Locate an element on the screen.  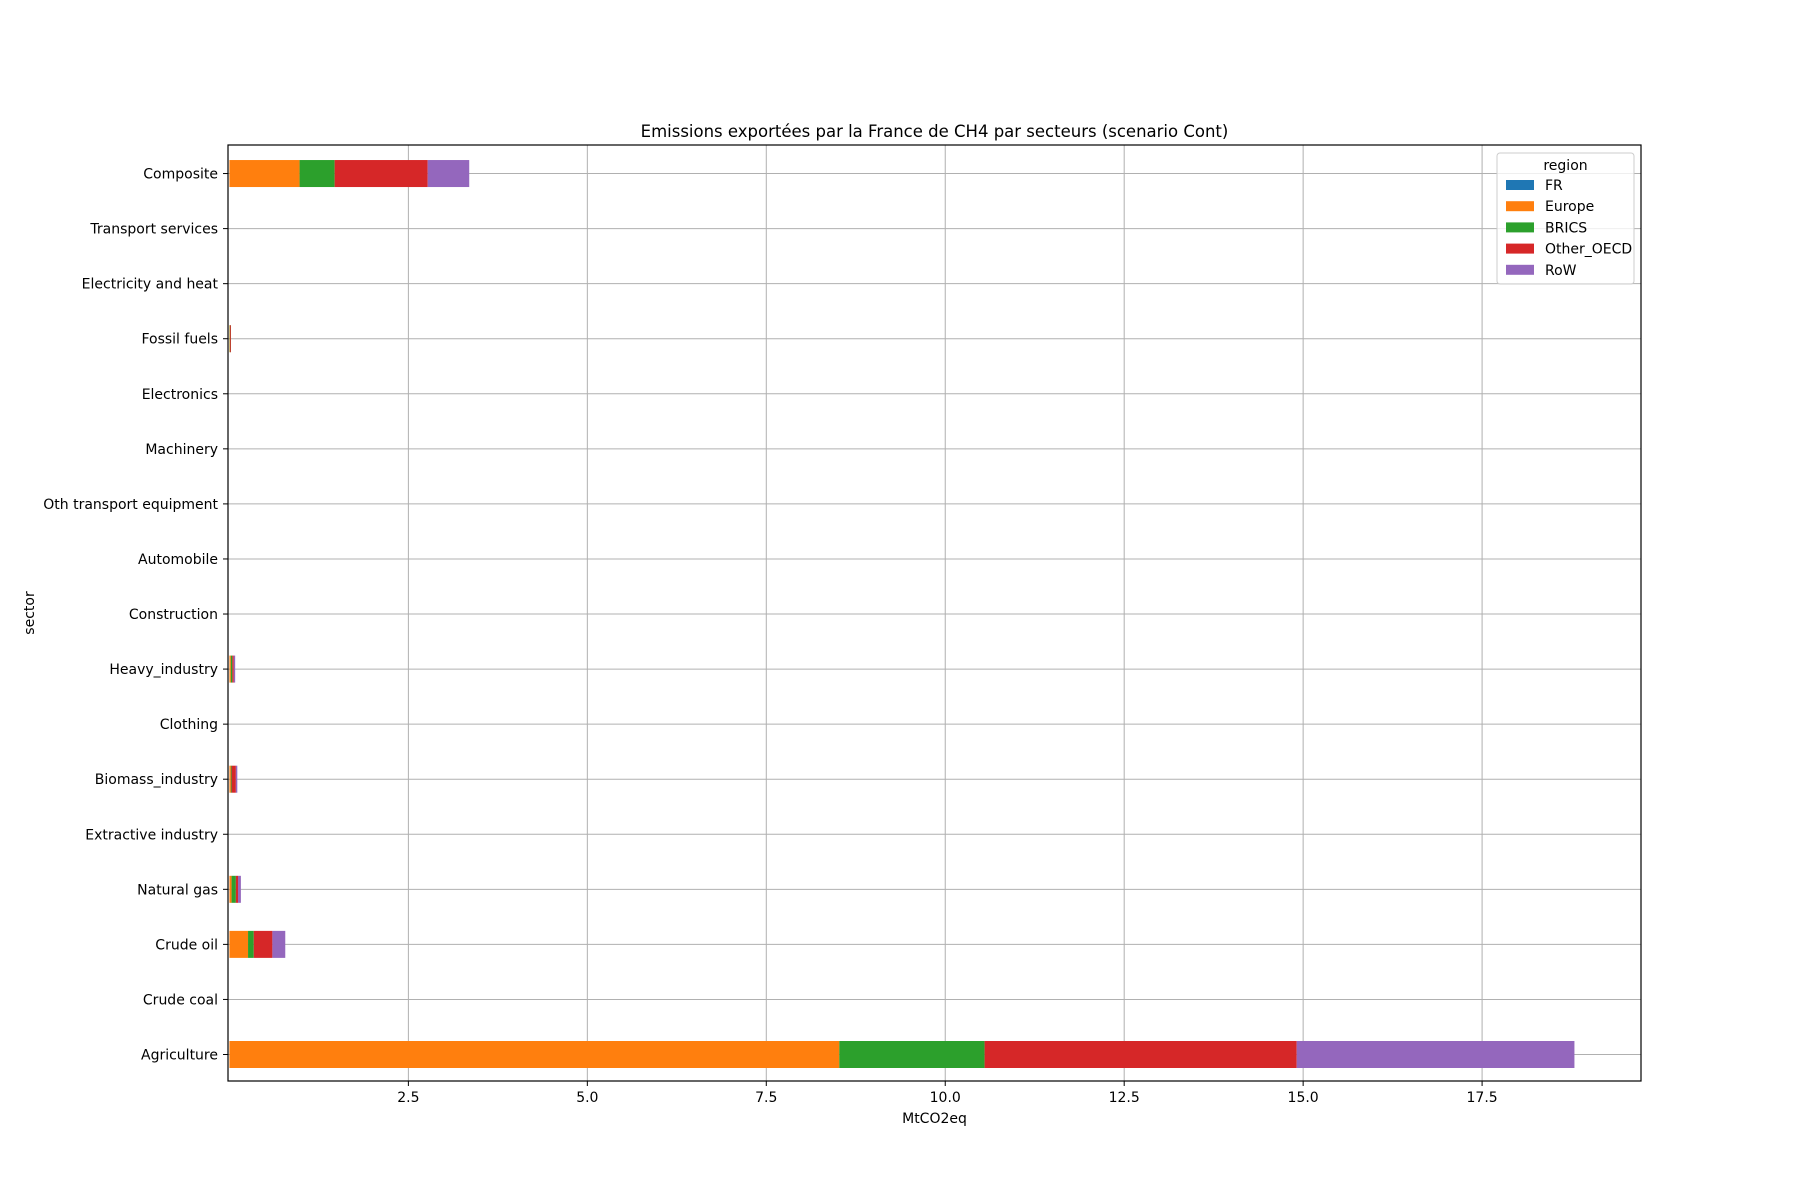
bar-natural-gas-row is located at coordinates (239, 889).